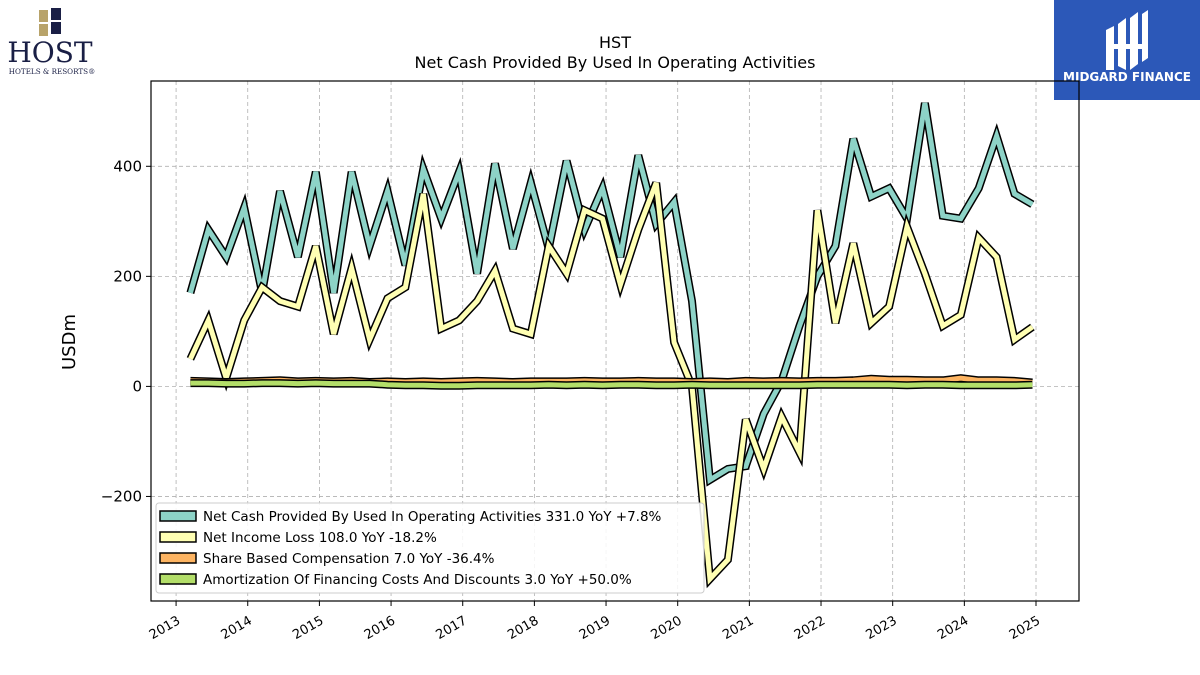  I want to click on x-tick-label: 2024, so click(953, 628).